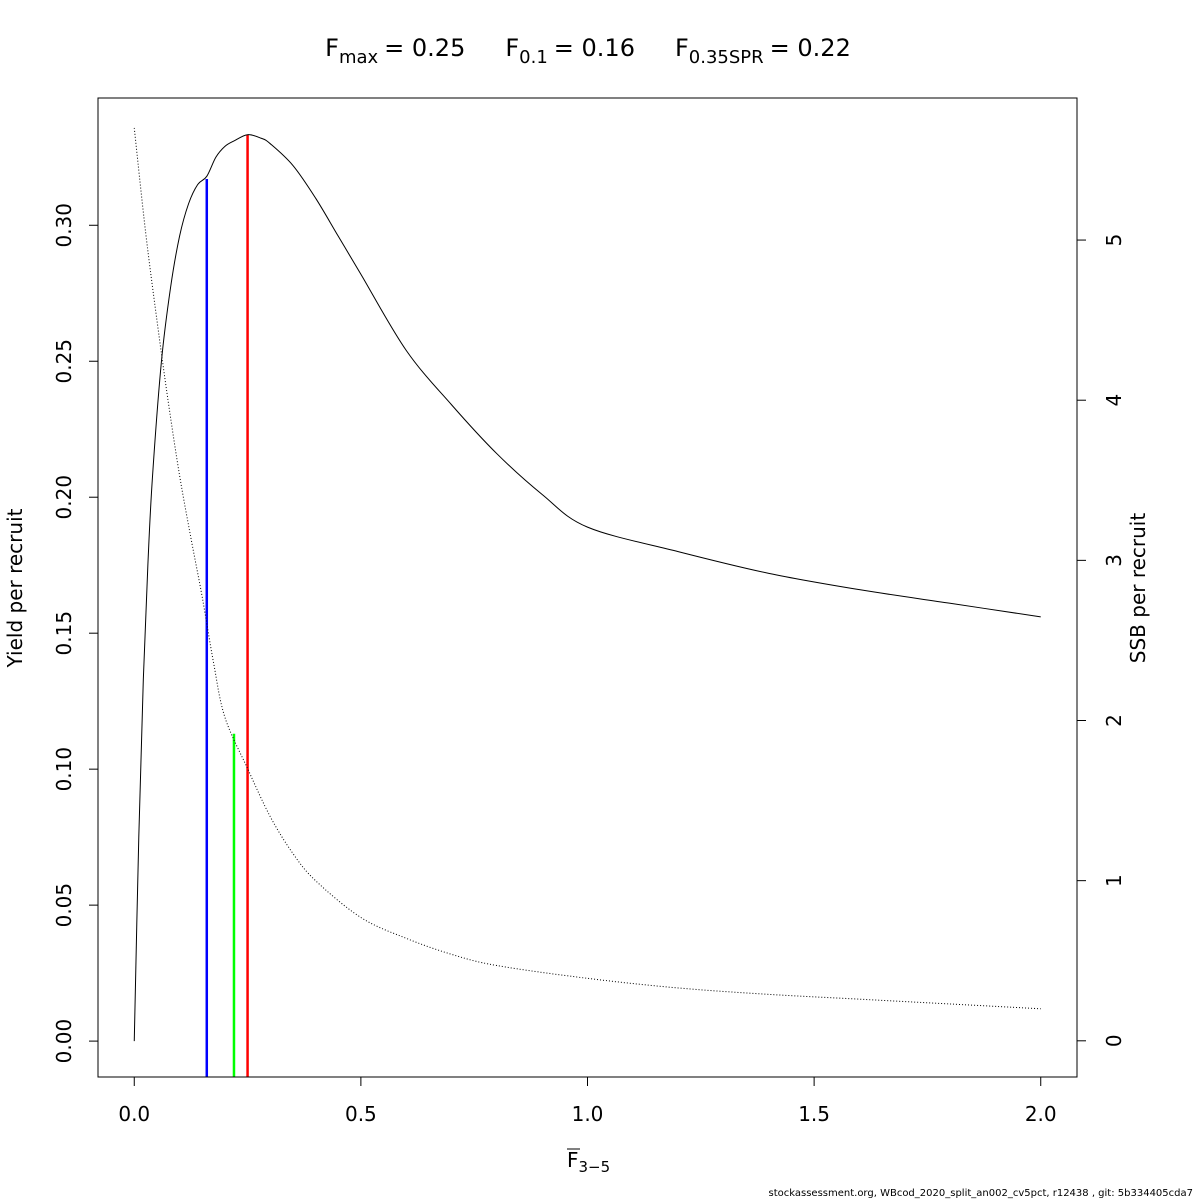 The width and height of the screenshot is (1200, 1200). Describe the element at coordinates (227, 605) in the screenshot. I see `reference-lines` at that location.